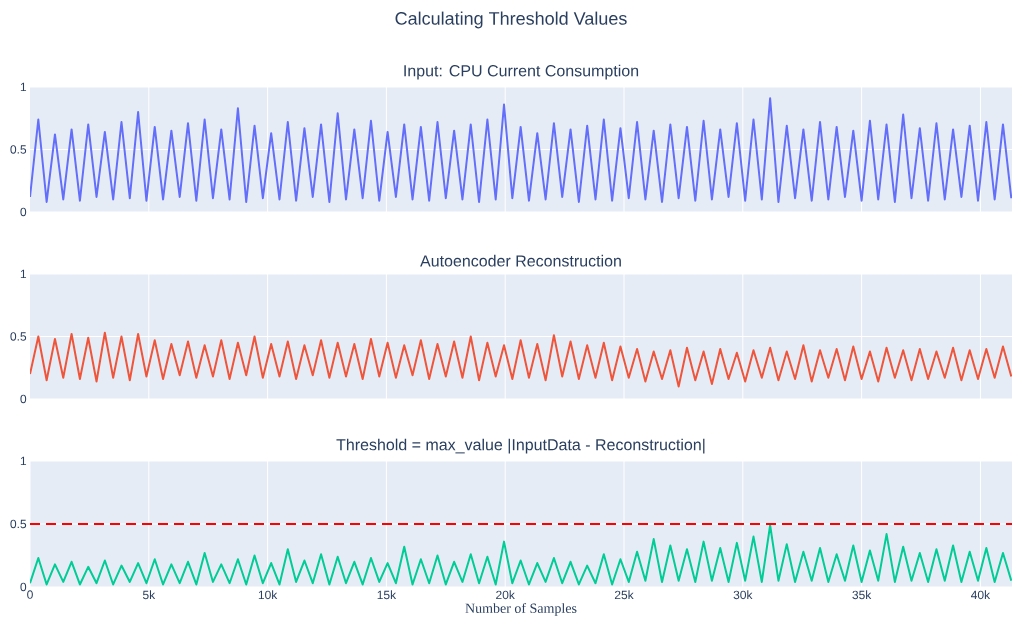  What do you see at coordinates (511, 20) in the screenshot?
I see `text: Calculating Threshold Values` at bounding box center [511, 20].